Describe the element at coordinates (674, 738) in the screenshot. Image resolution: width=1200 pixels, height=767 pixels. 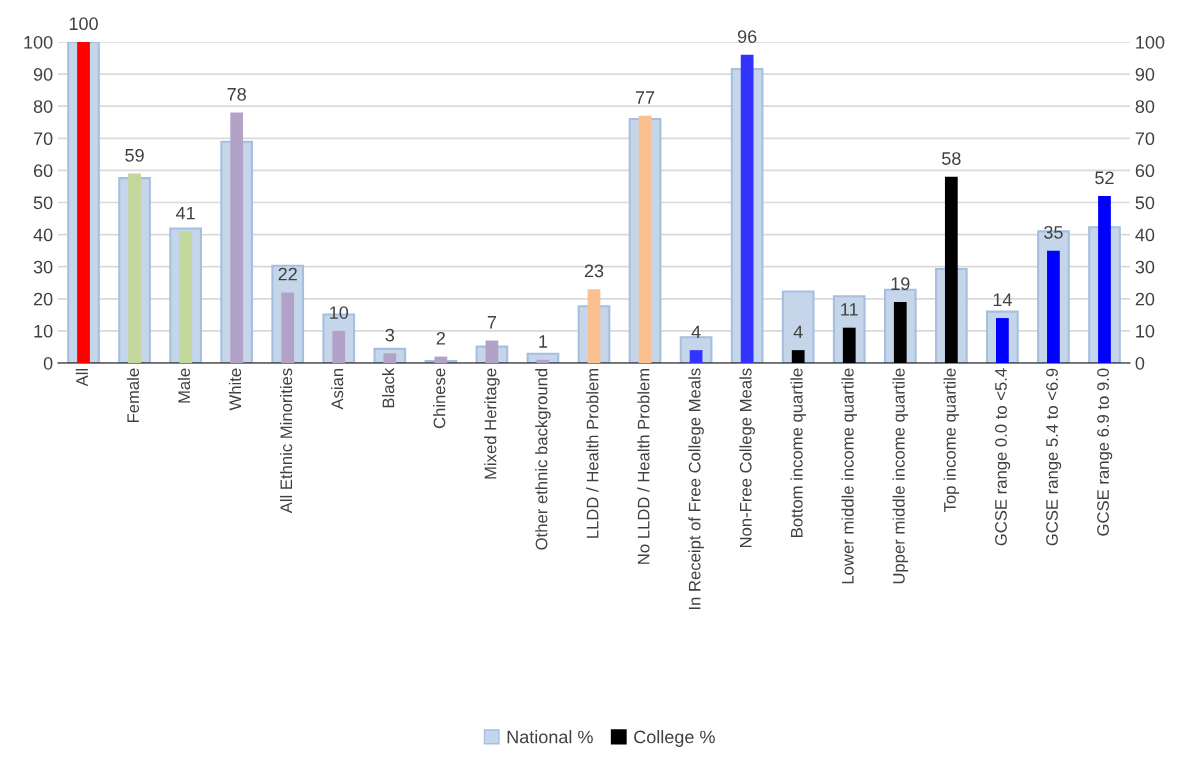
I see `legend-label: College %` at that location.